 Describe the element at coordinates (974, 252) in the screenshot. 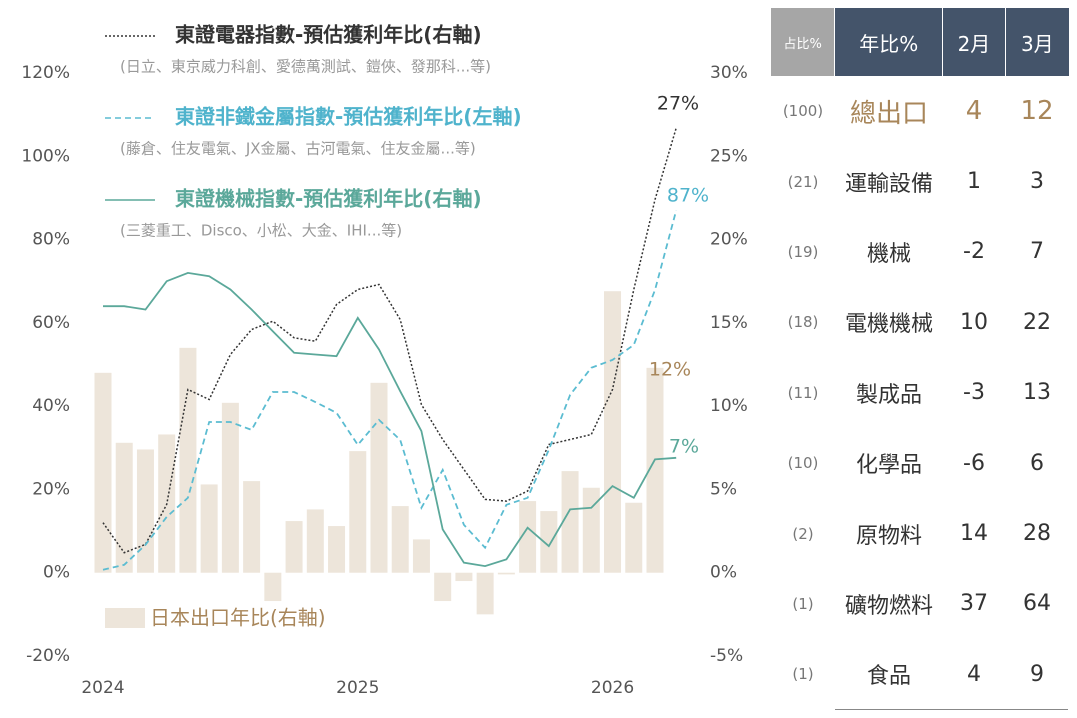

I see `table-cell: -2` at that location.